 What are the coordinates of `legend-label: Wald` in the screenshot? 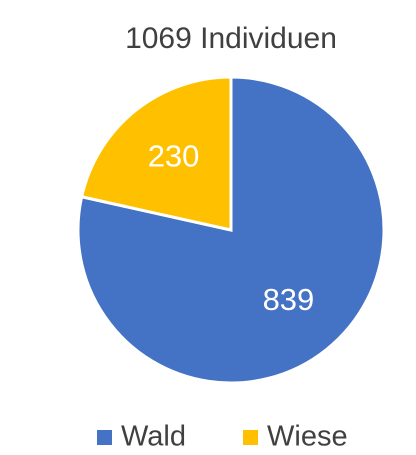 It's located at (153, 437).